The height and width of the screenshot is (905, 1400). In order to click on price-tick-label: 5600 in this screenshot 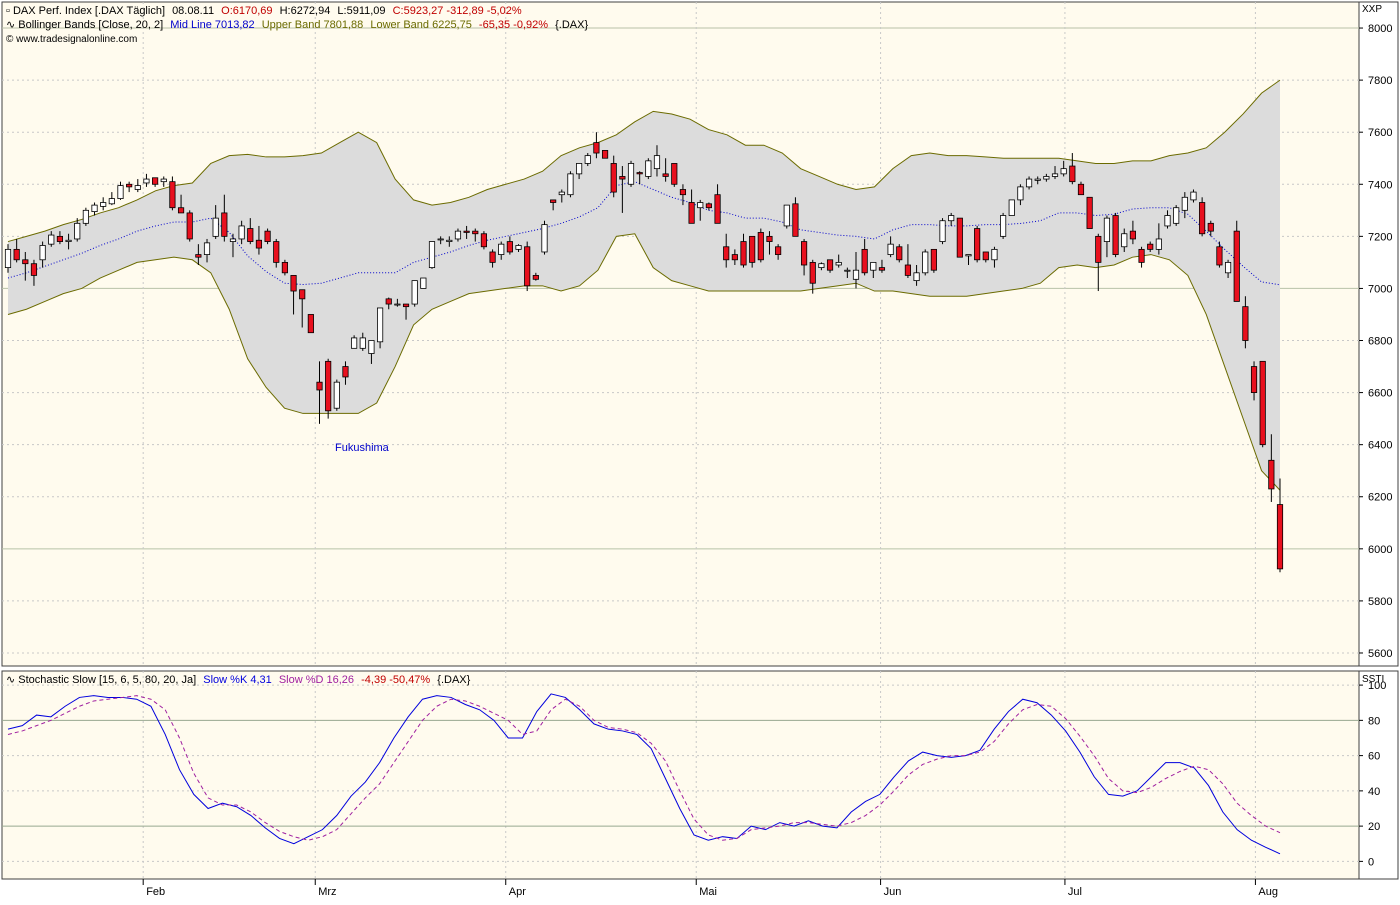, I will do `click(1380, 654)`.